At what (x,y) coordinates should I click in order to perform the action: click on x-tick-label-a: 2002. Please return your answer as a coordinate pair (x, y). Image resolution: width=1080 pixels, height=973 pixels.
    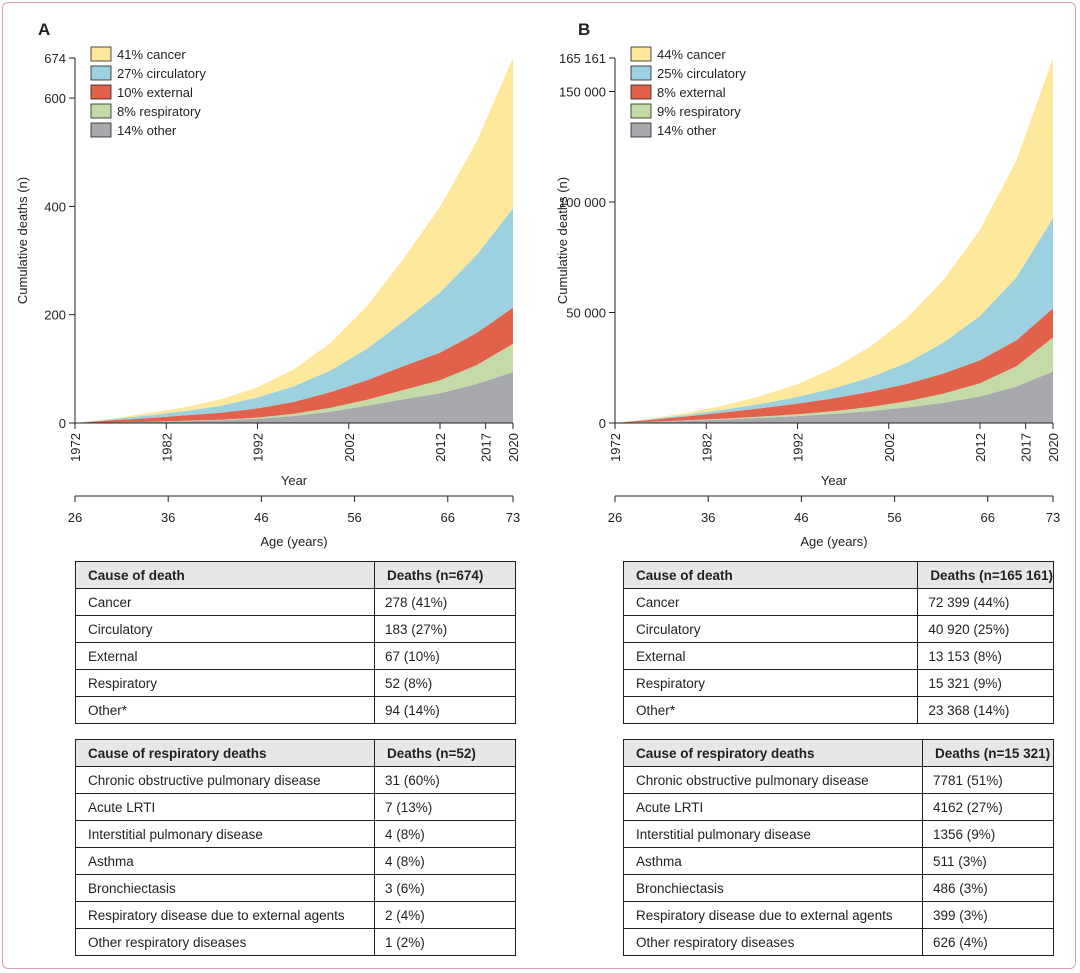
    Looking at the image, I should click on (349, 447).